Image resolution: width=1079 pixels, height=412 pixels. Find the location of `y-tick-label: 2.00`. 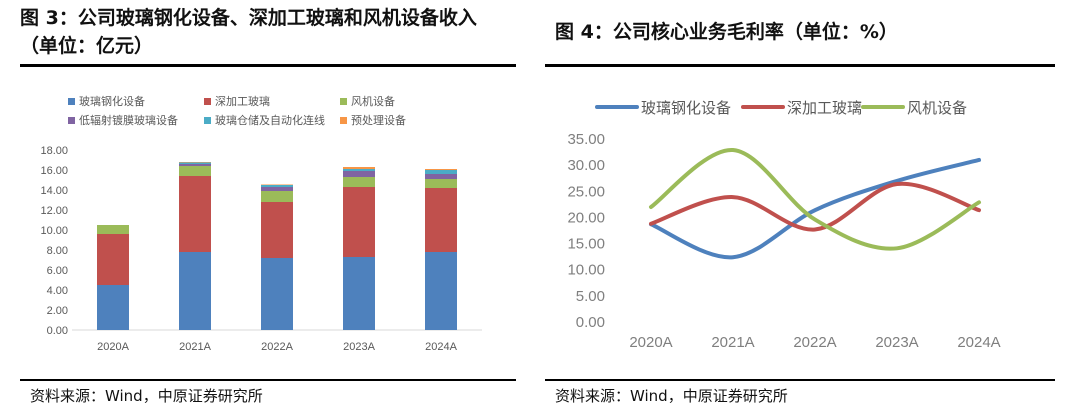

y-tick-label: 2.00 is located at coordinates (57, 311).